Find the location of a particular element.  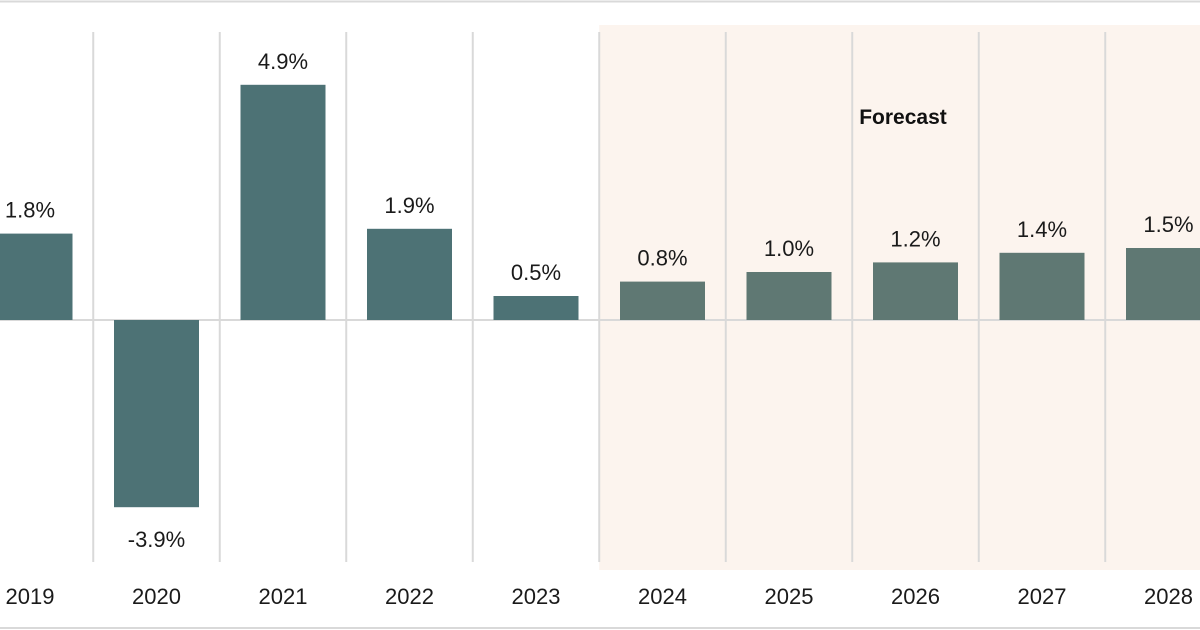

bar-2021 is located at coordinates (283, 202).